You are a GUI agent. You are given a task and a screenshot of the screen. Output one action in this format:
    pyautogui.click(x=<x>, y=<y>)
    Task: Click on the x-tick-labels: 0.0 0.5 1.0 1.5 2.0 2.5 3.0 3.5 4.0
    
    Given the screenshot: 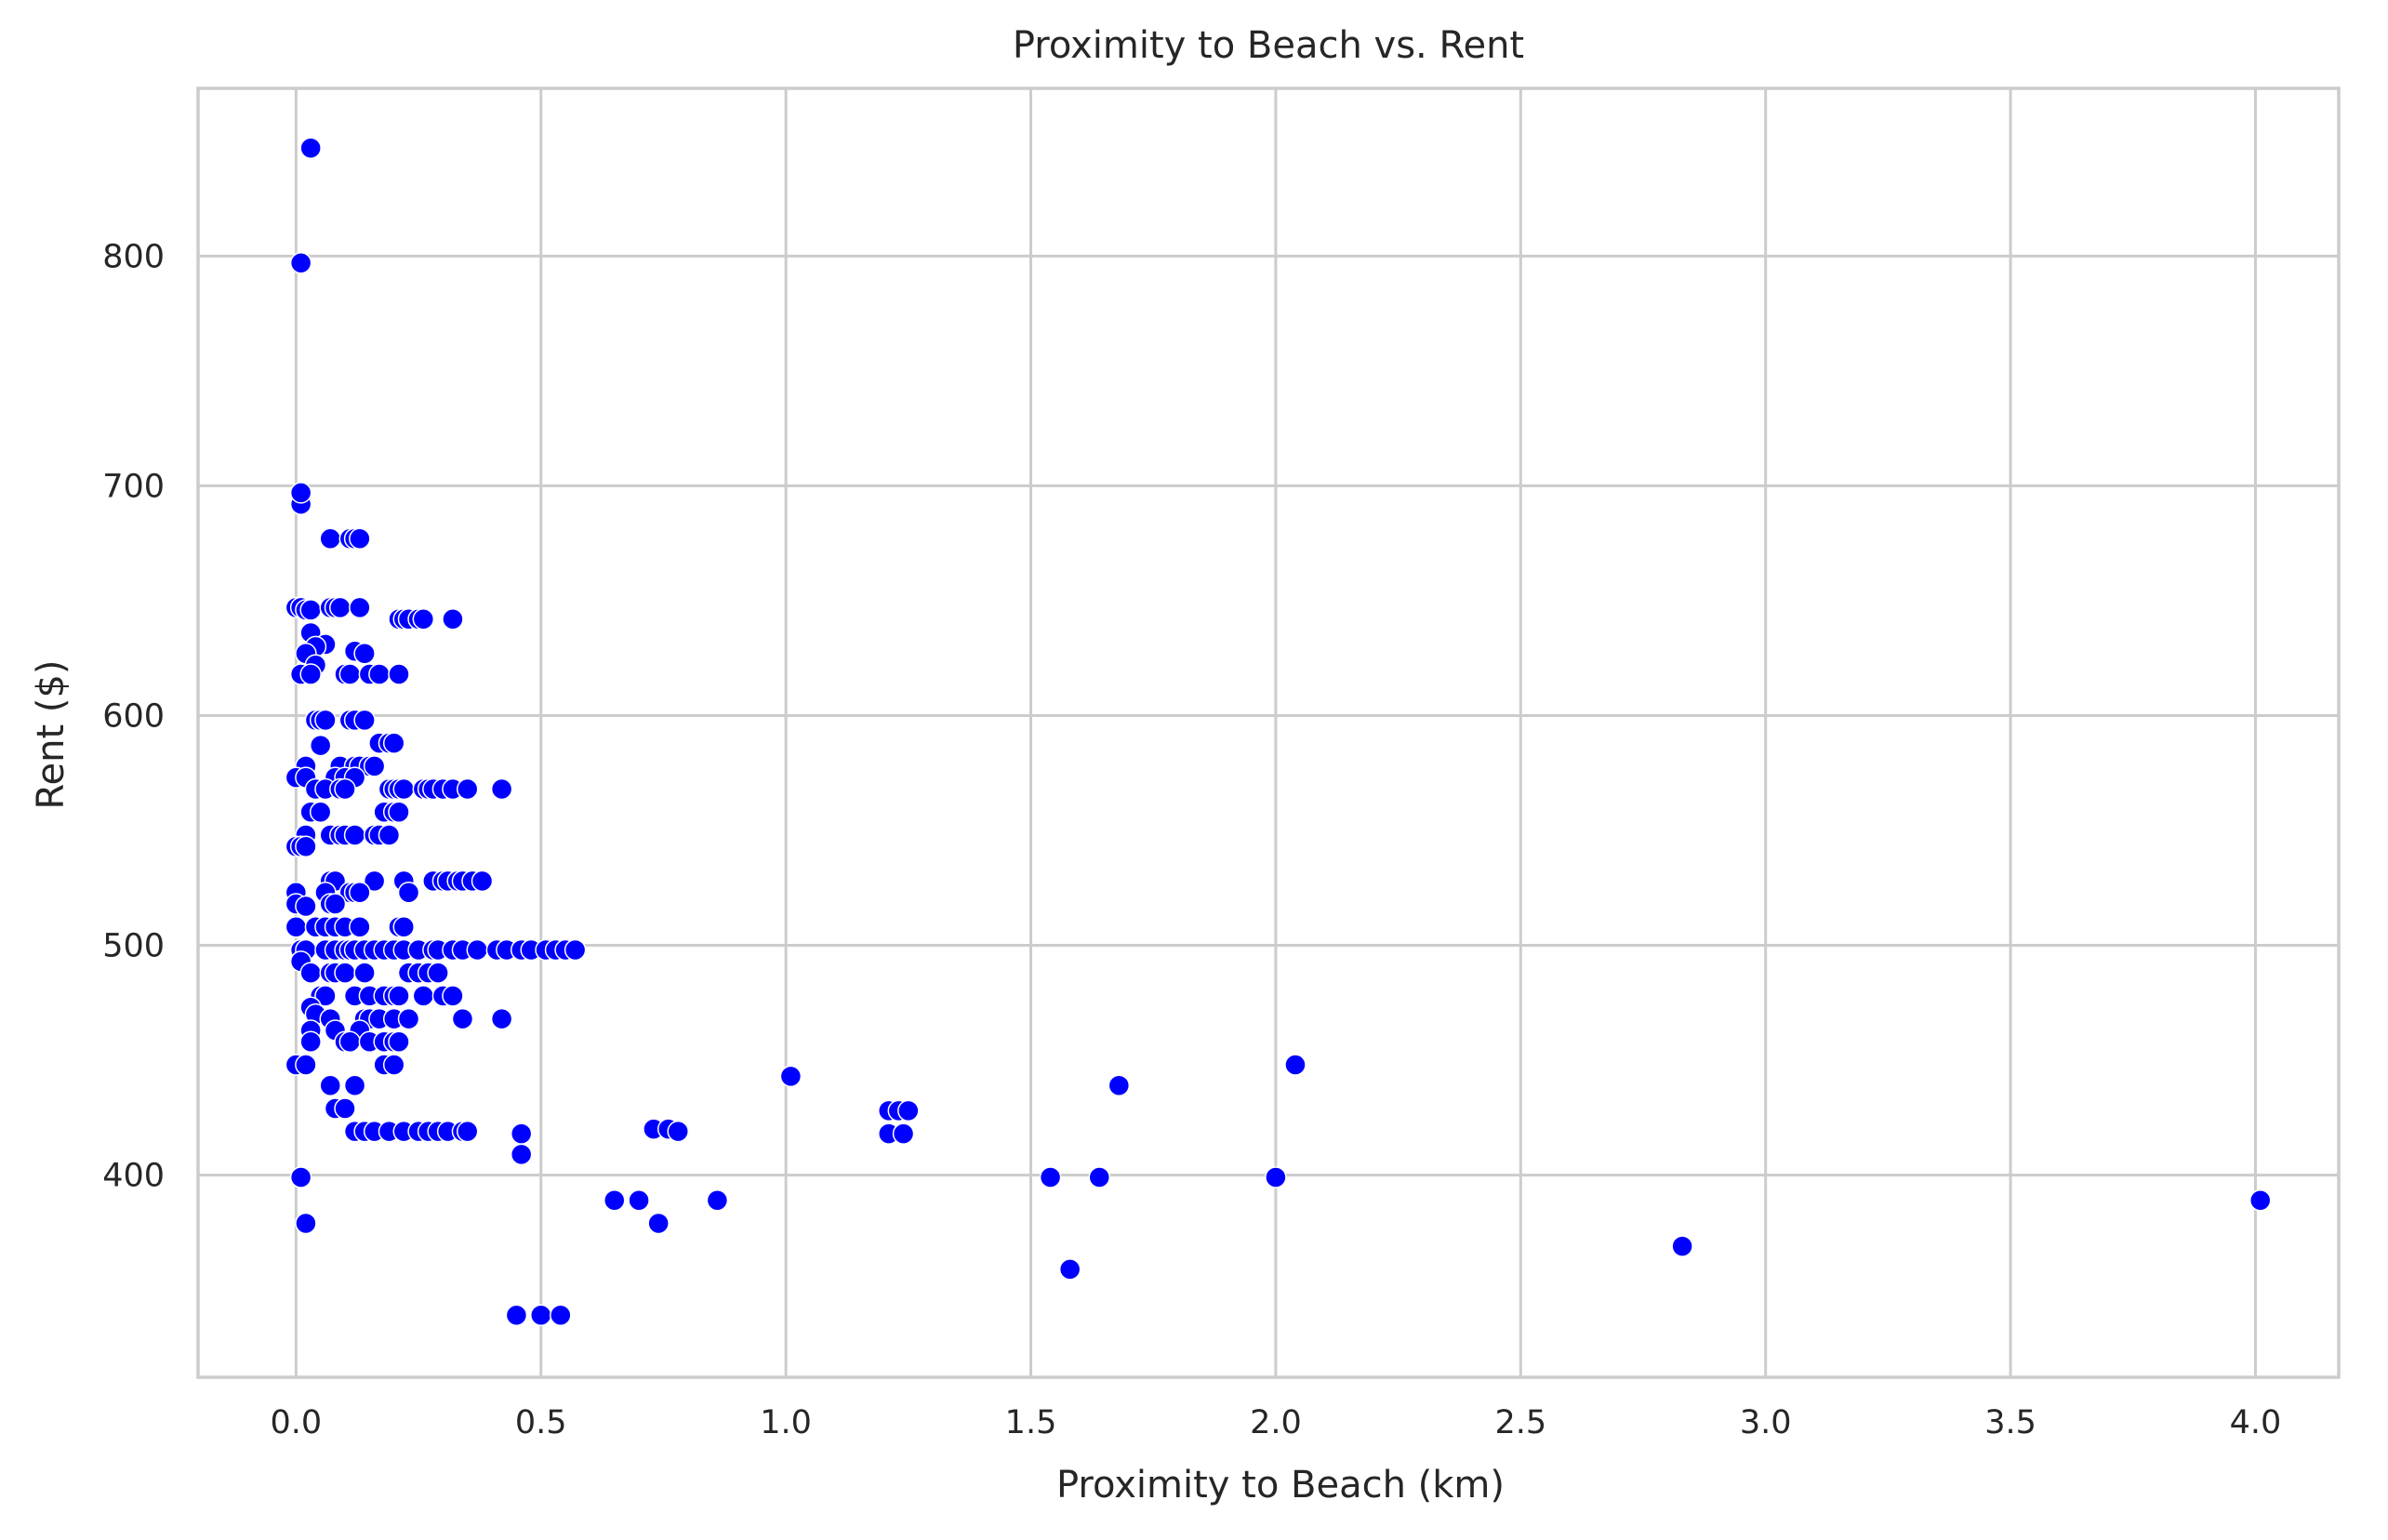 What is the action you would take?
    pyautogui.click(x=1277, y=1422)
    